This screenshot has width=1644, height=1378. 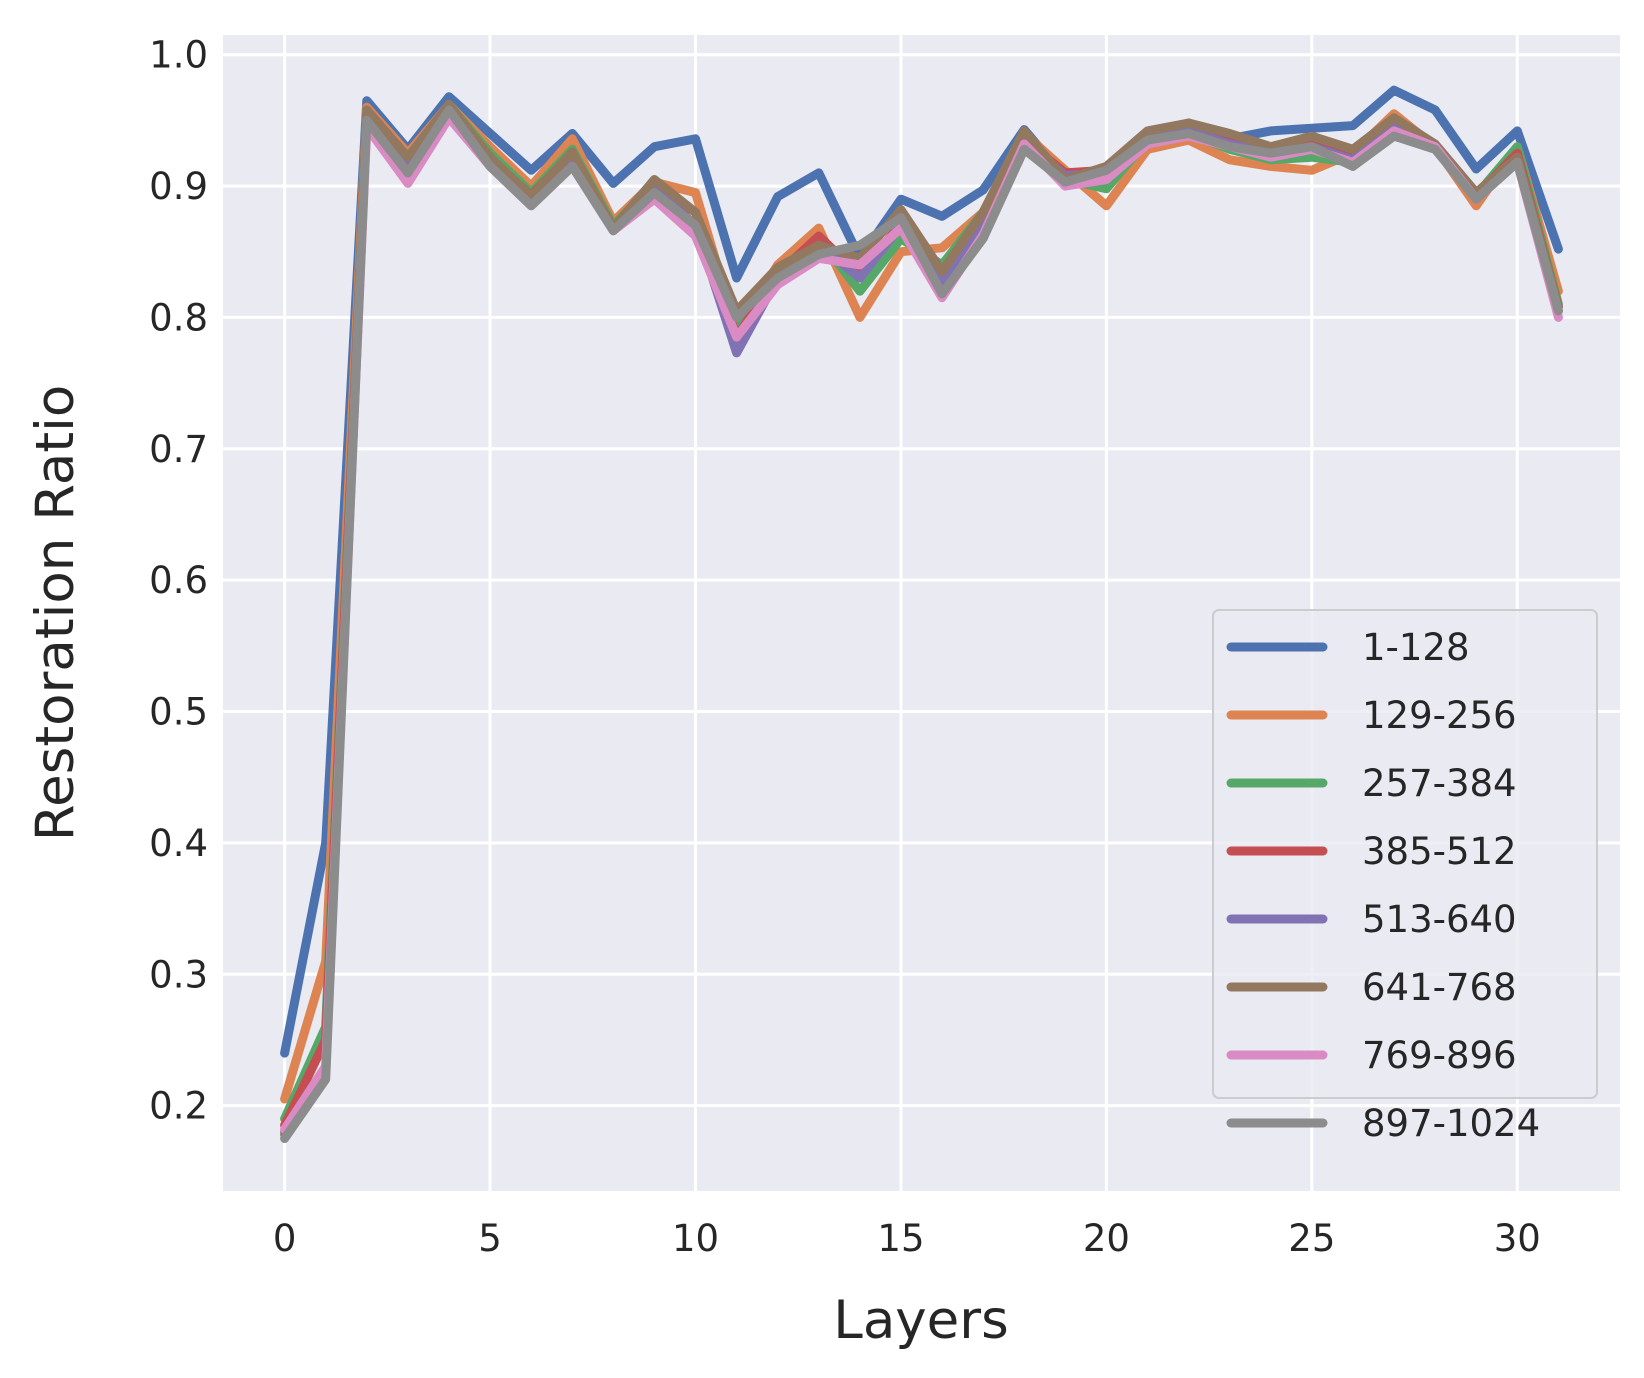 What do you see at coordinates (1439, 715) in the screenshot?
I see `legend-label: 129-256` at bounding box center [1439, 715].